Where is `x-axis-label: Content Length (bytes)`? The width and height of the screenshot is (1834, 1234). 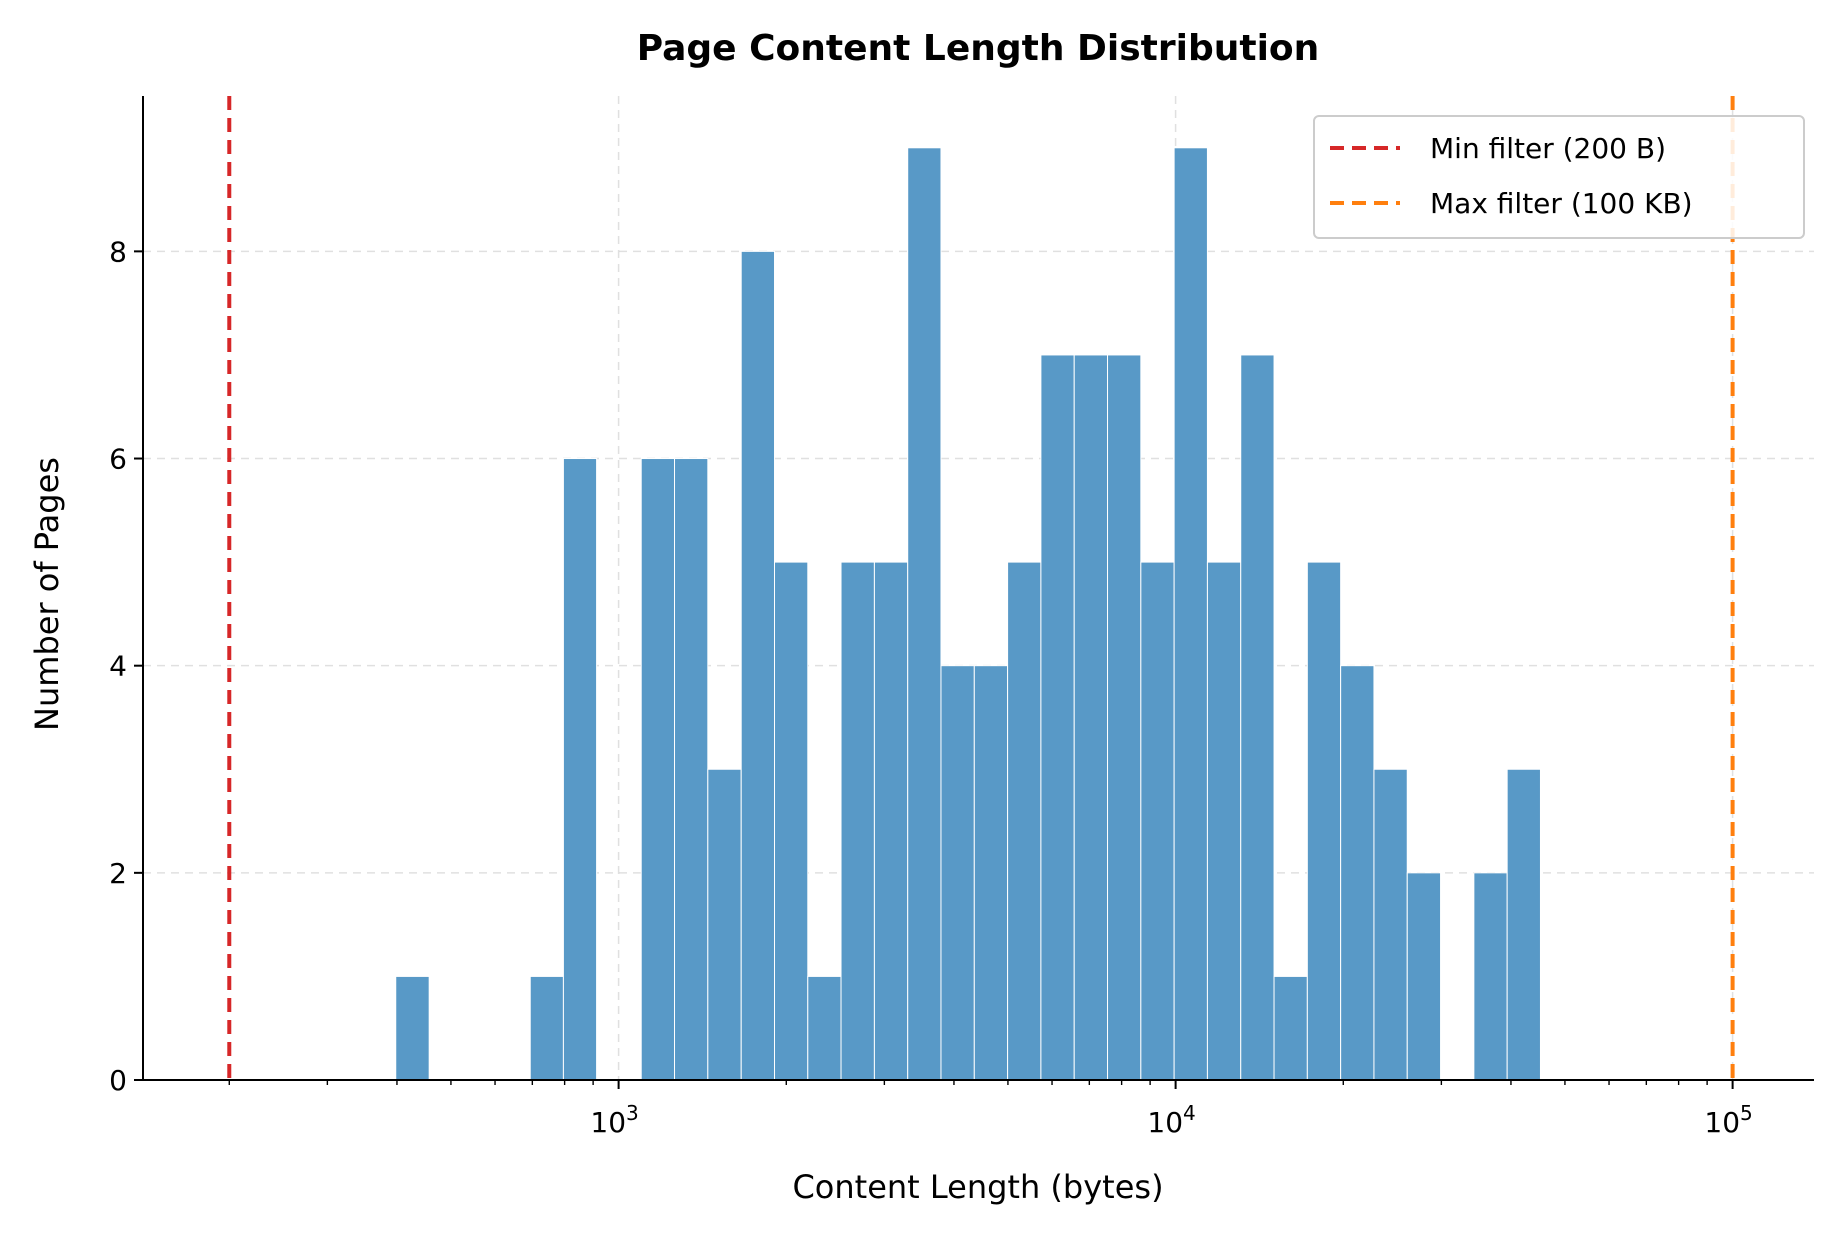
x-axis-label: Content Length (bytes) is located at coordinates (977, 1187).